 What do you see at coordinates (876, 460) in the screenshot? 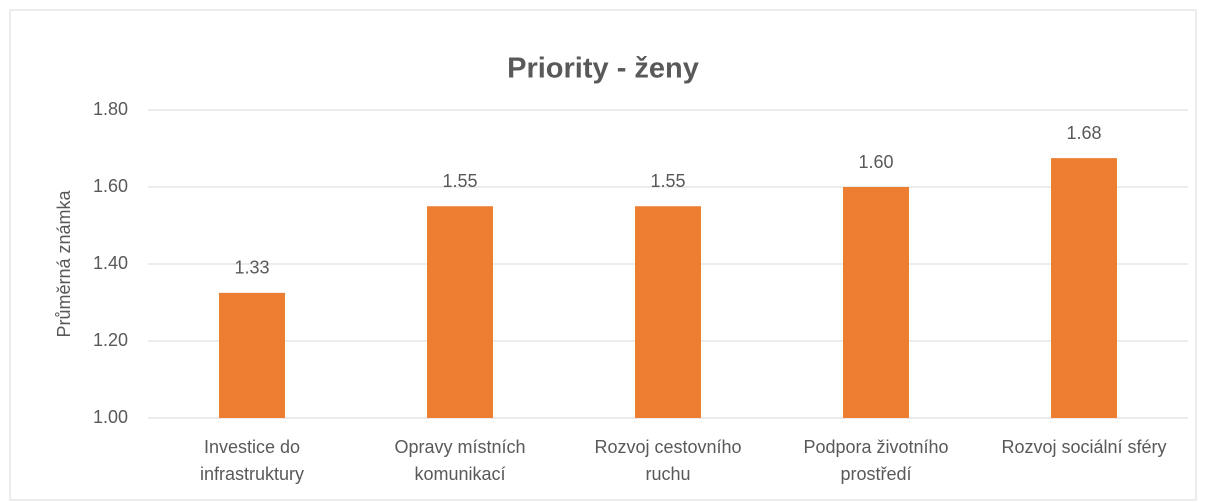
I see `x-tick-label: Podpora životního prostředí` at bounding box center [876, 460].